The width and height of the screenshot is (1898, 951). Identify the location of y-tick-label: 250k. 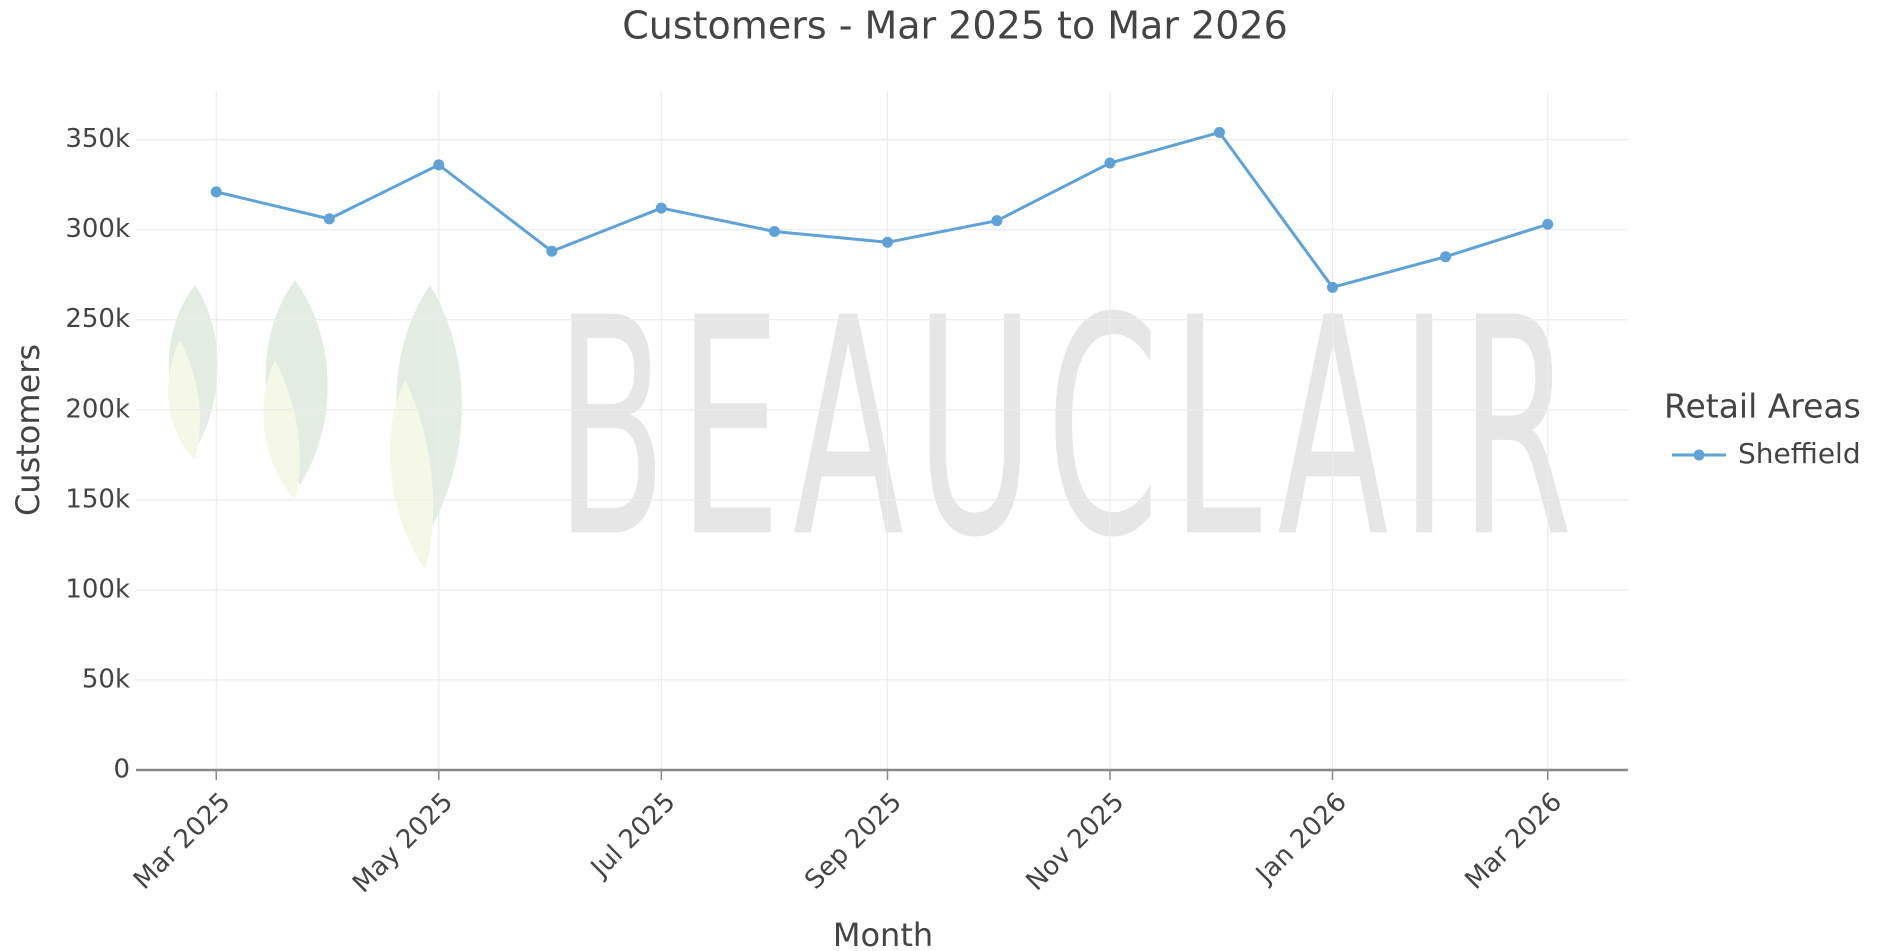
(97, 319).